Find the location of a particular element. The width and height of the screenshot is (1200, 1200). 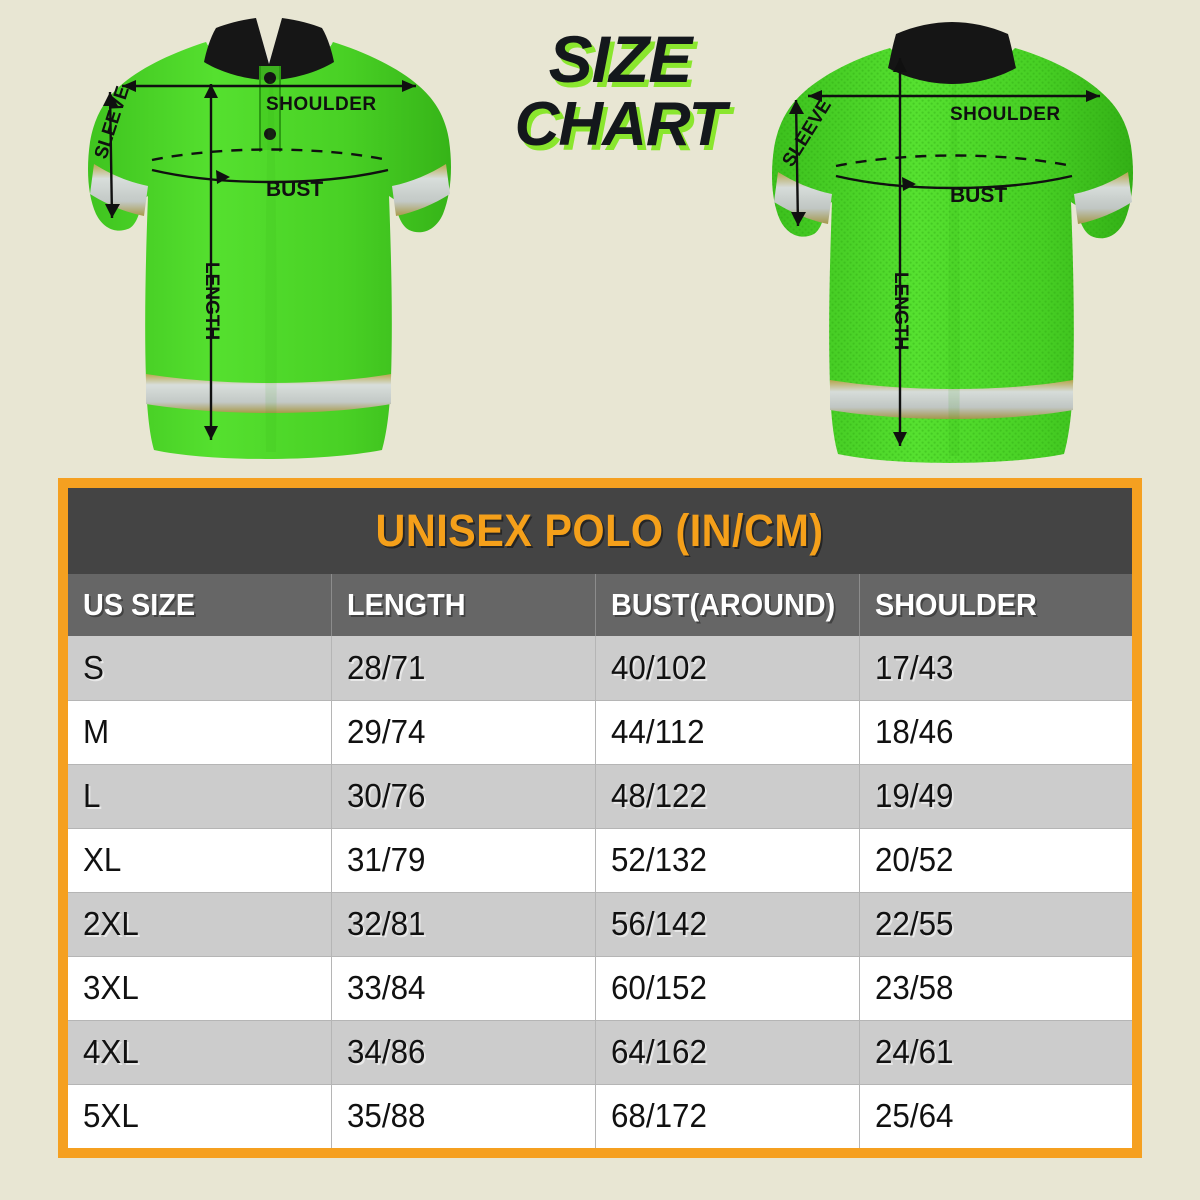

table-row: 3XL 33/84 60/152 23/58 is located at coordinates (600, 988).